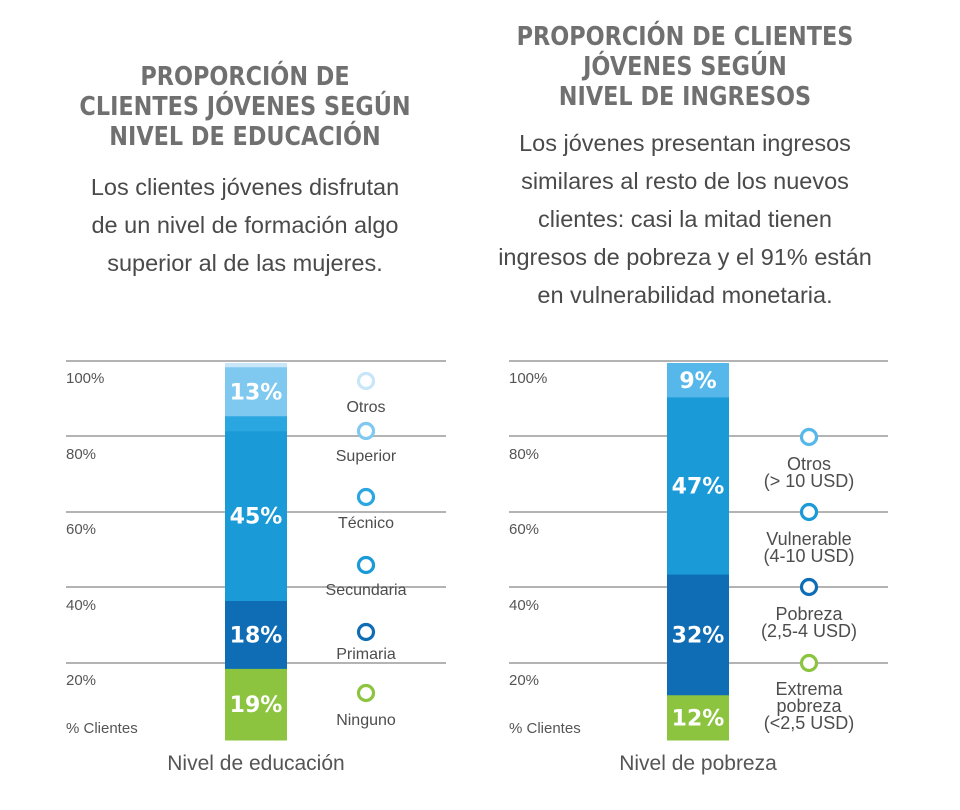 This screenshot has width=960, height=810. I want to click on inc-ytick-label: 40%, so click(524, 605).